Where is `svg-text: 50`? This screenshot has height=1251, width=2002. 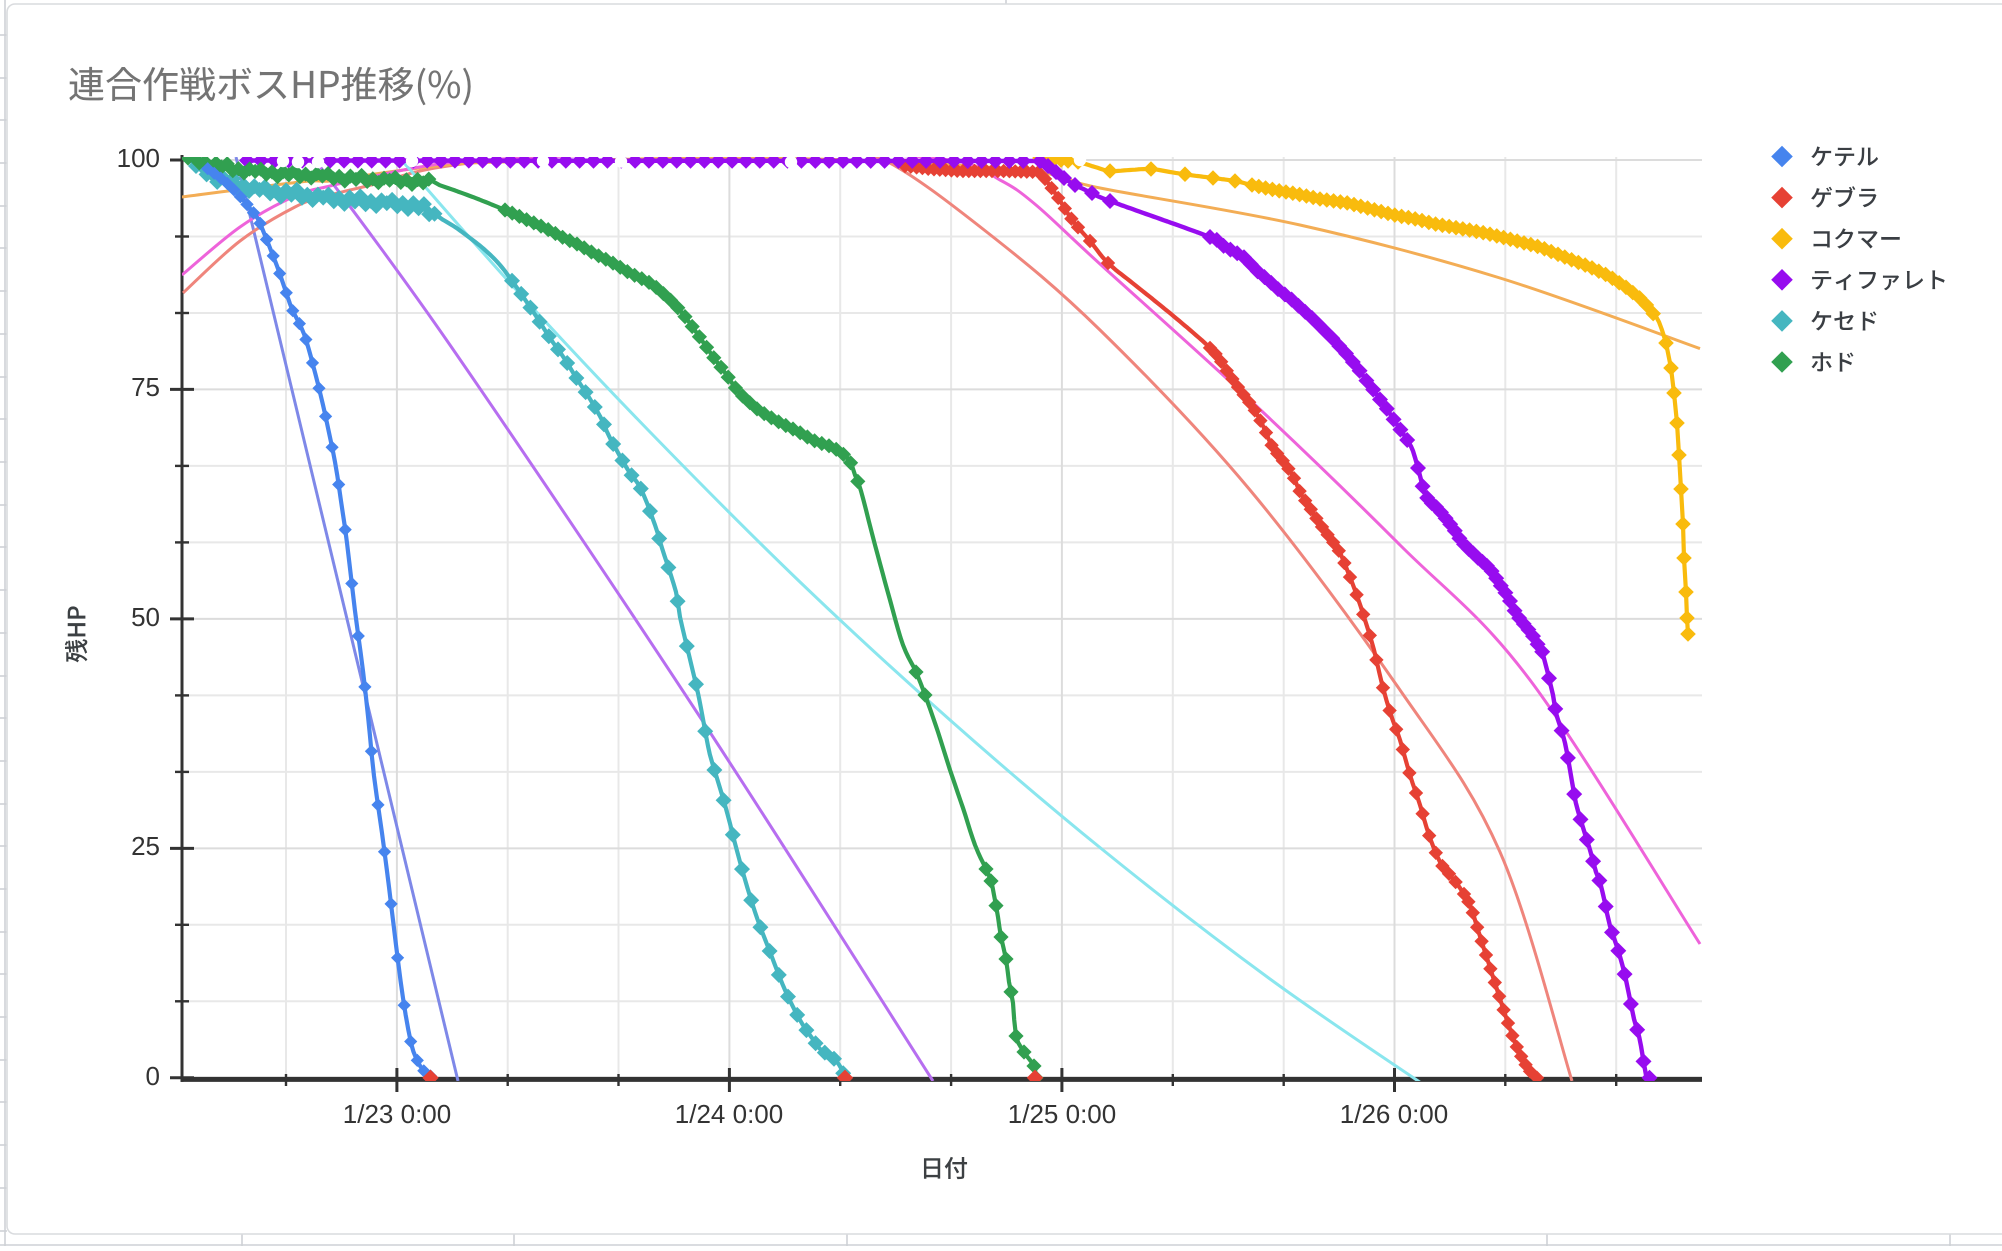
svg-text: 50 is located at coordinates (145, 617).